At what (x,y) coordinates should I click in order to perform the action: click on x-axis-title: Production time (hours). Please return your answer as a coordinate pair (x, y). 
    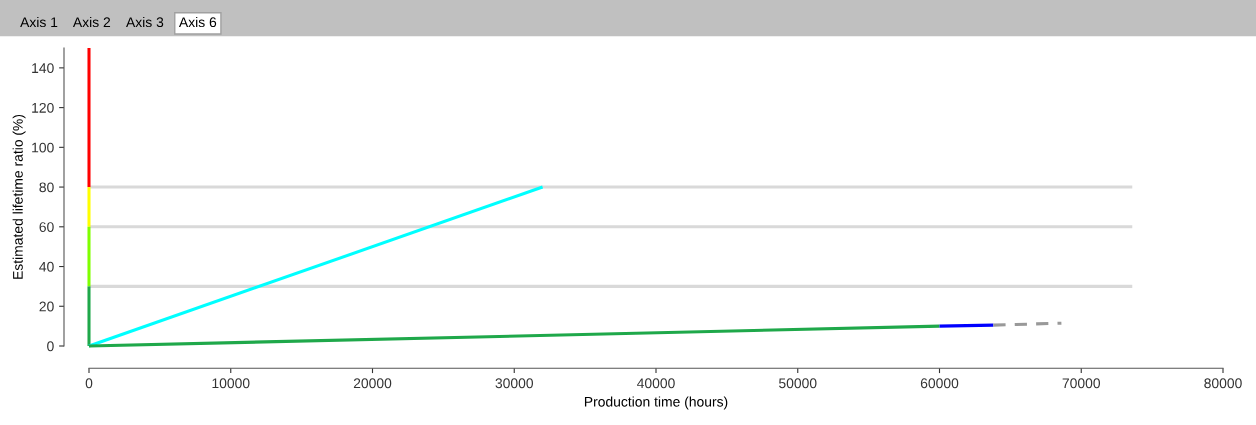
    Looking at the image, I should click on (656, 403).